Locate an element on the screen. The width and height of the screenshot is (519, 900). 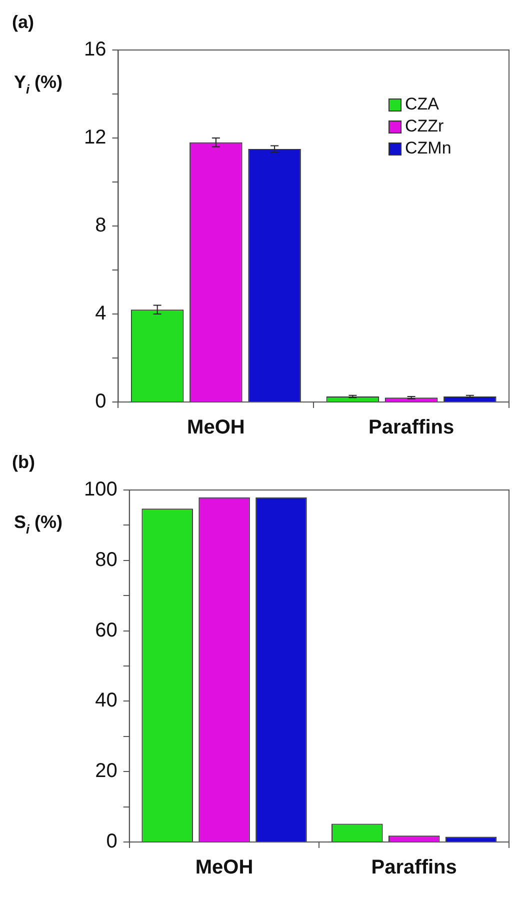
legend-label: CZZr is located at coordinates (424, 126).